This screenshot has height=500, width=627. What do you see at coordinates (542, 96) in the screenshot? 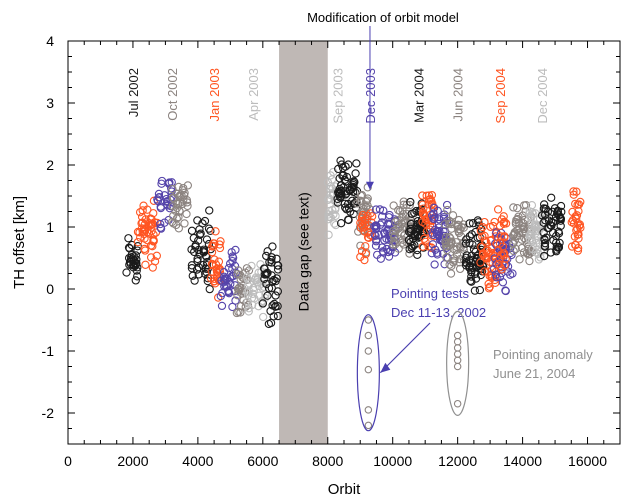
I see `month-label: Dec 2004` at bounding box center [542, 96].